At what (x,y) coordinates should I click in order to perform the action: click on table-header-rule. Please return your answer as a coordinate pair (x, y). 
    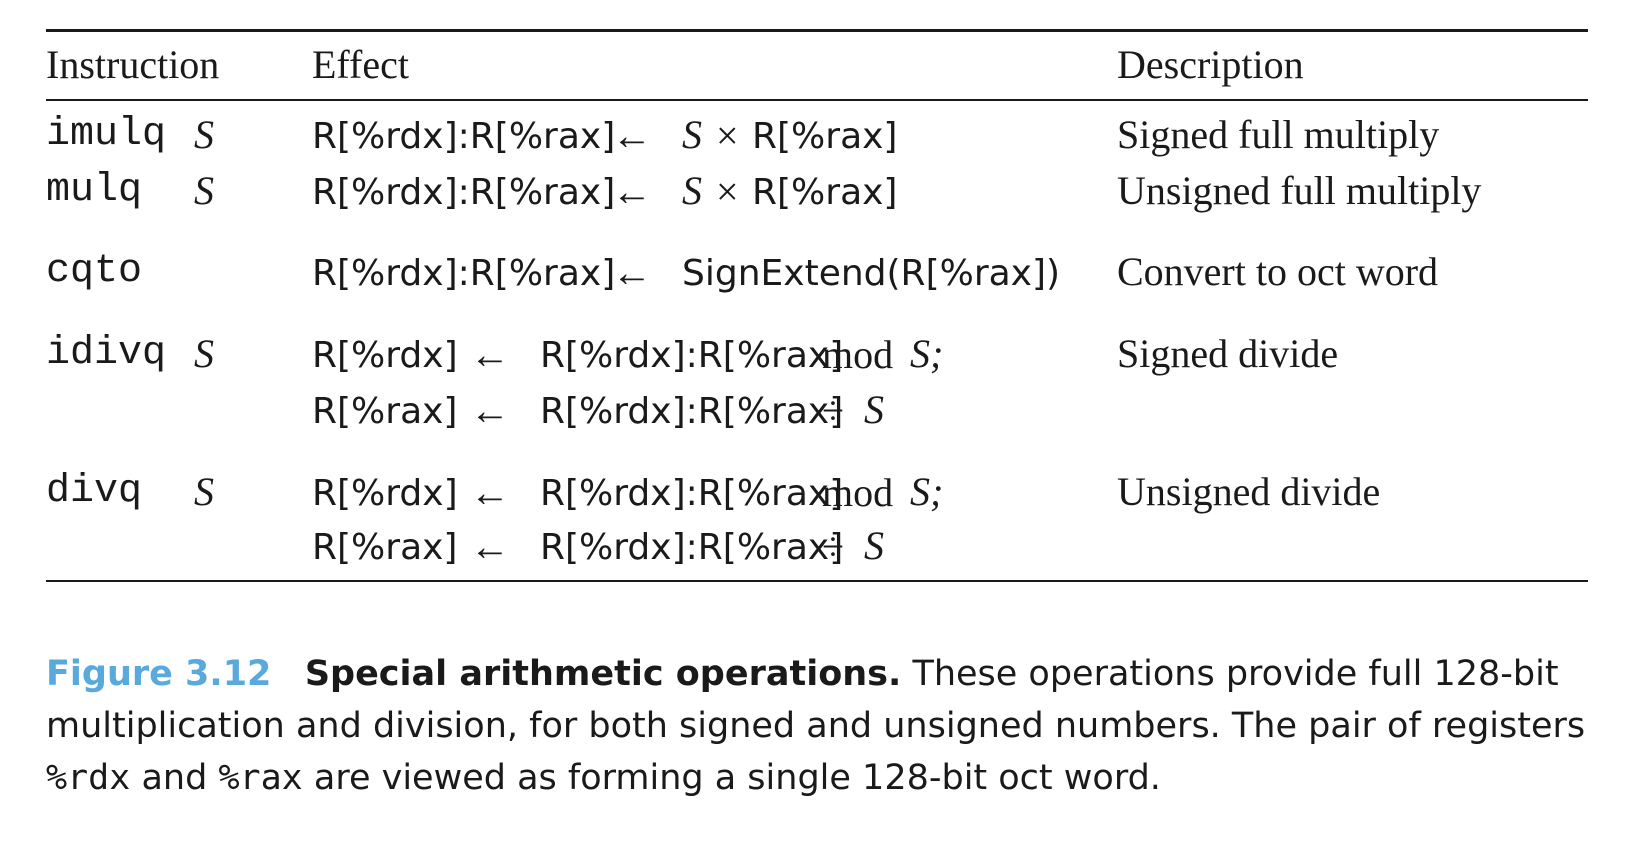
    Looking at the image, I should click on (817, 100).